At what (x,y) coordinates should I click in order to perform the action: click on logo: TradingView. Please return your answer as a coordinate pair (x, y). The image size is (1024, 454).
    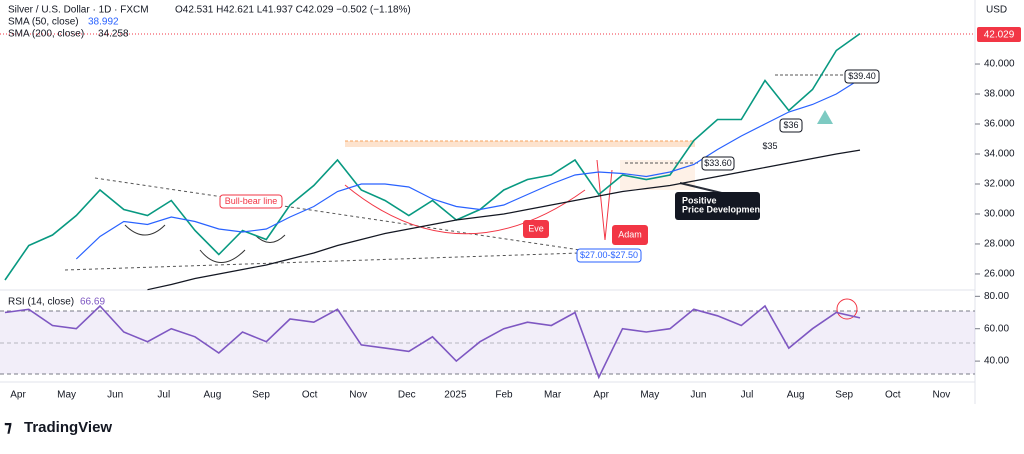
    Looking at the image, I should click on (68, 427).